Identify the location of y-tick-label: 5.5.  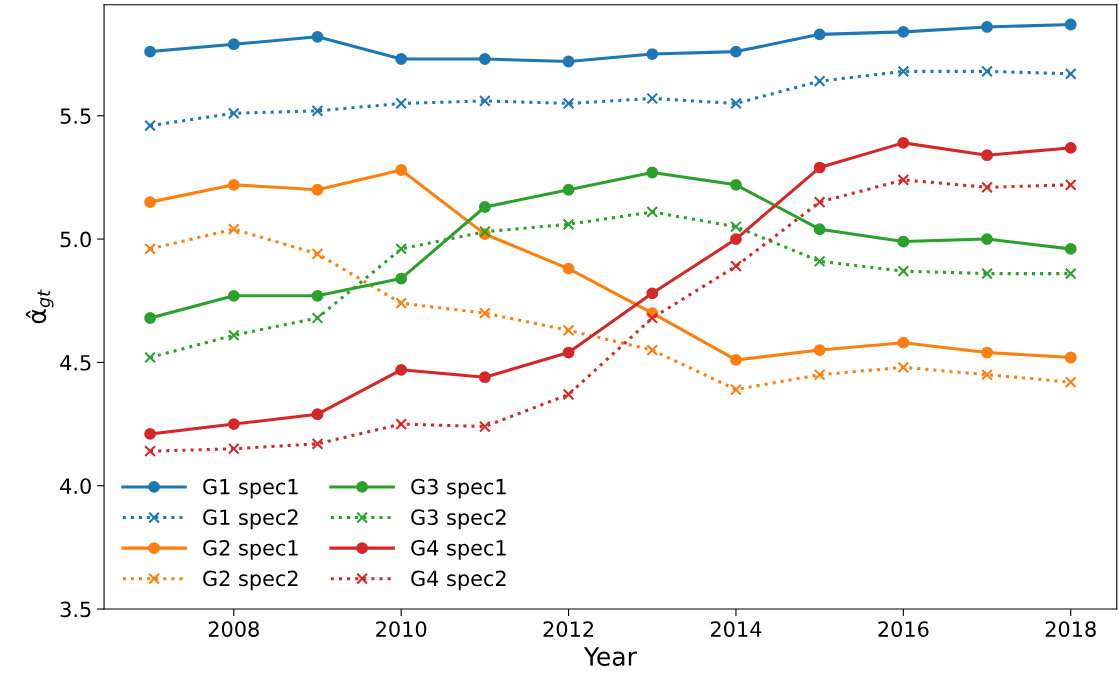
(75, 116).